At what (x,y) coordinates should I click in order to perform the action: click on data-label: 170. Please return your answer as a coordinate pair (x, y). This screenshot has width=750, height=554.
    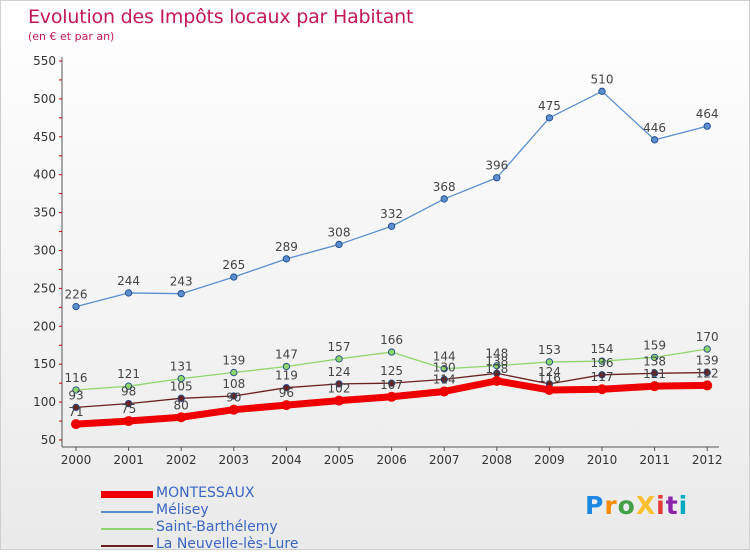
    Looking at the image, I should click on (707, 337).